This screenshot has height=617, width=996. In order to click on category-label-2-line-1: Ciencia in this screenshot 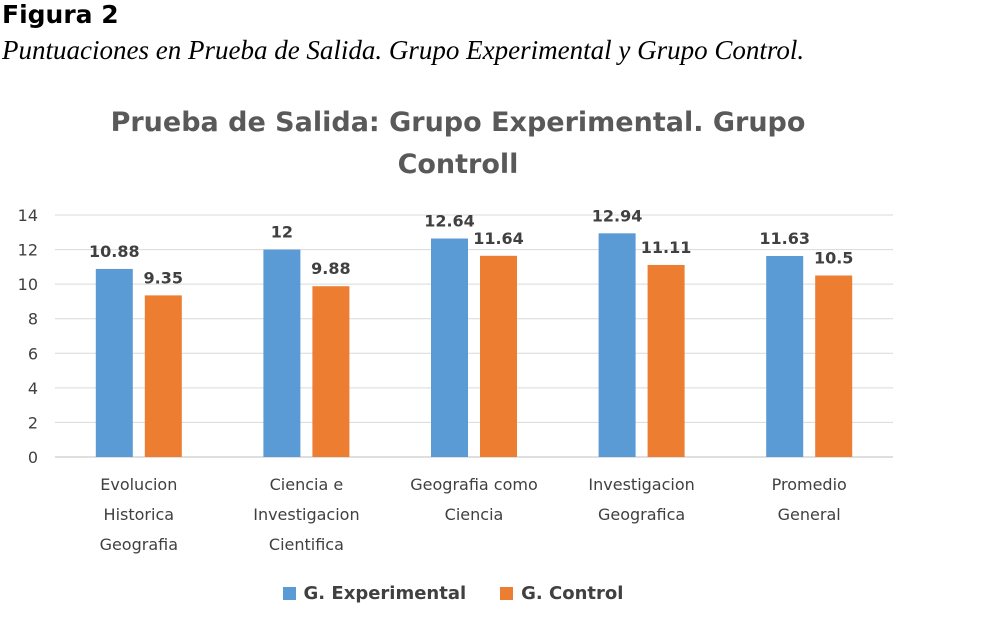, I will do `click(474, 514)`.